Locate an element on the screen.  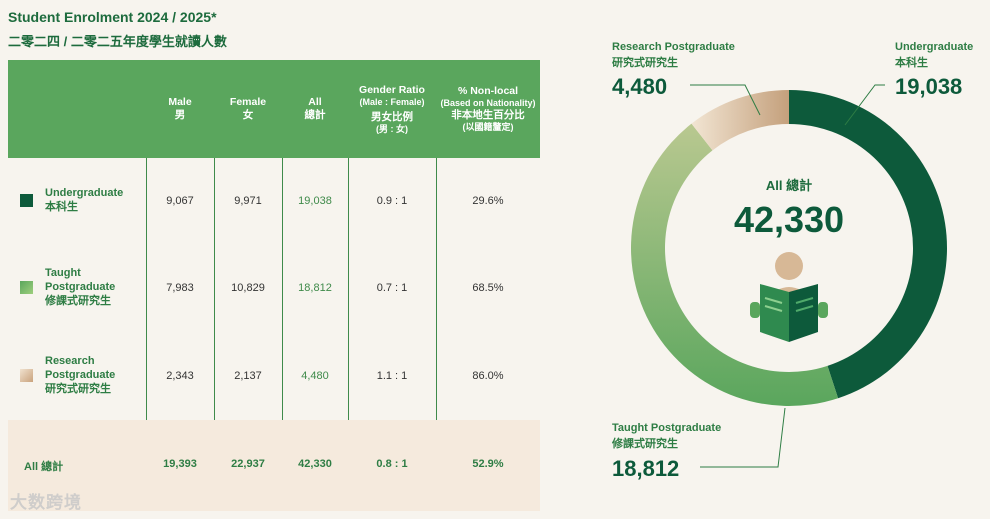
leader-line-undergraduate is located at coordinates (864, 105).